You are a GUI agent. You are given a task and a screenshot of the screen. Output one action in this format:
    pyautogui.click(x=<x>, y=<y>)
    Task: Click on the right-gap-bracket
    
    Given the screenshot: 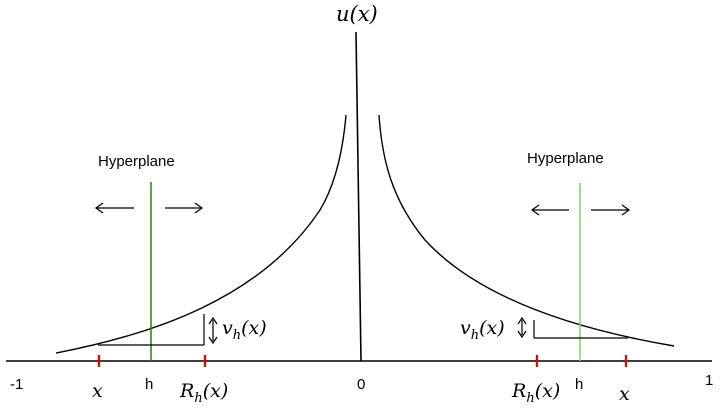 What is the action you would take?
    pyautogui.click(x=580, y=329)
    